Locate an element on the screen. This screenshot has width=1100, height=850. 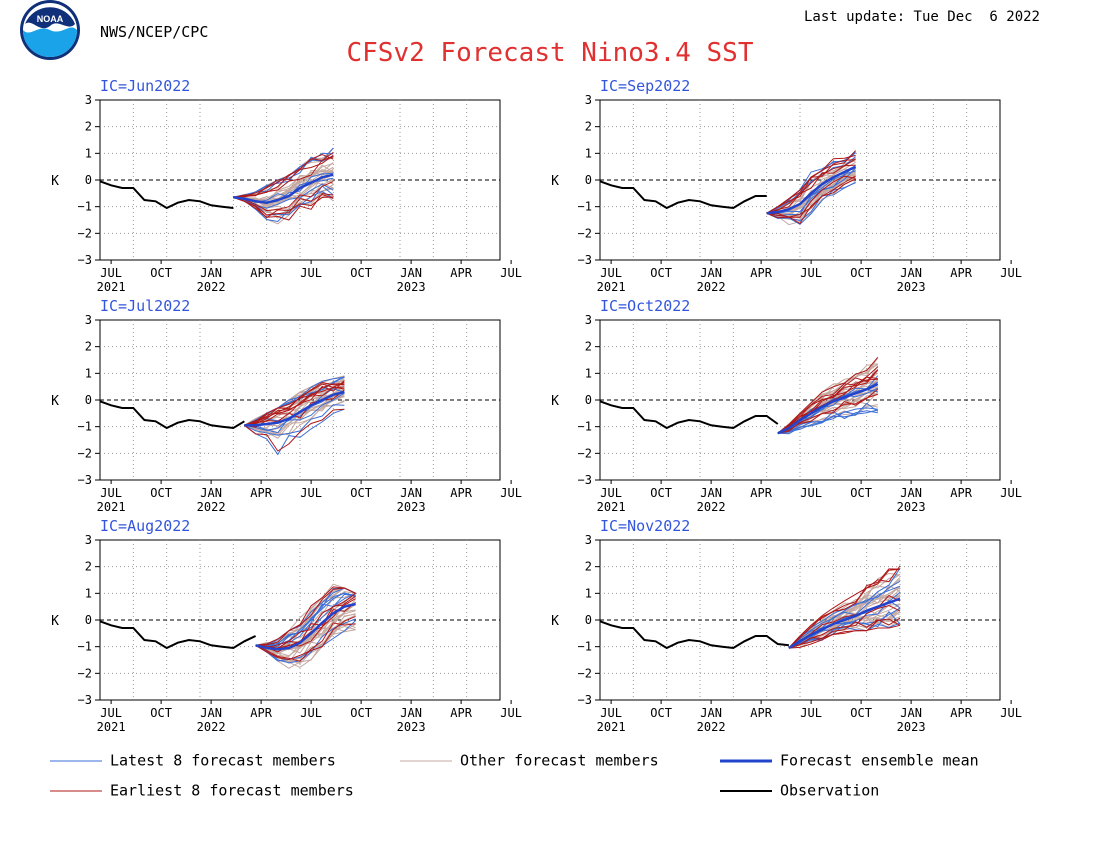
legend-label-latest: Latest 8 forecast members is located at coordinates (223, 761).